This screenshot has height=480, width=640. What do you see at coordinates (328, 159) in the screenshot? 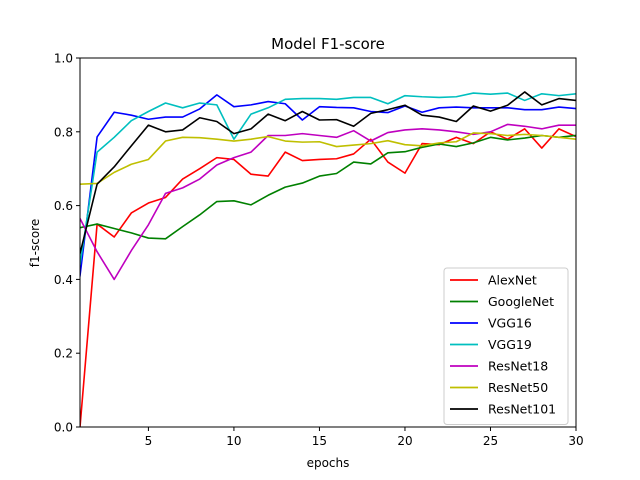
I see `series-line-resnet50` at bounding box center [328, 159].